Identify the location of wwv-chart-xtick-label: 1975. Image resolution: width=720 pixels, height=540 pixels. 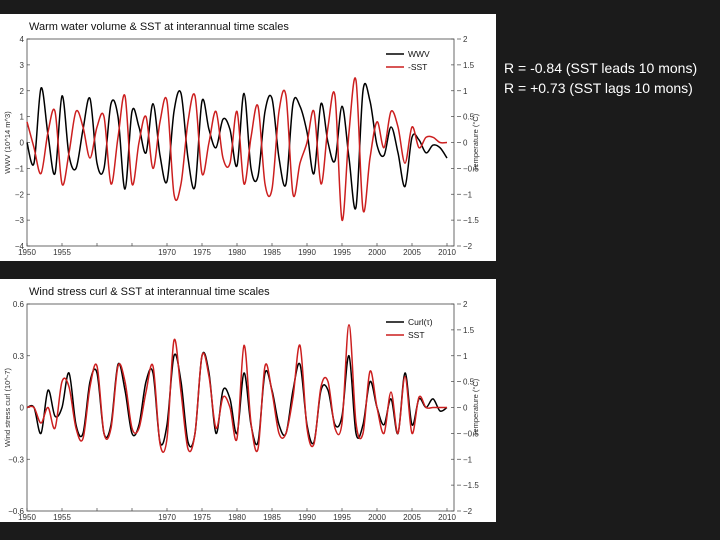
(202, 252).